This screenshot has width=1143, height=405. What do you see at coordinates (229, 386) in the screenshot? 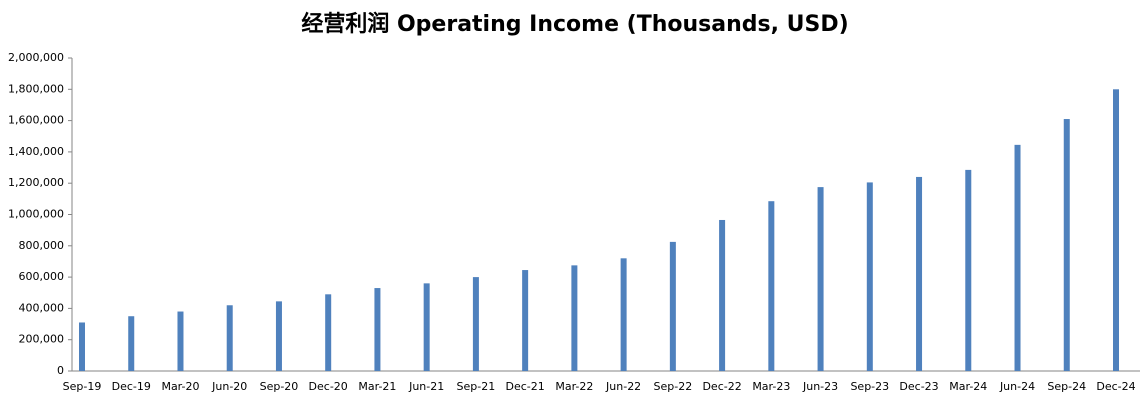
I see `x-tick-label: Jun-20` at bounding box center [229, 386].